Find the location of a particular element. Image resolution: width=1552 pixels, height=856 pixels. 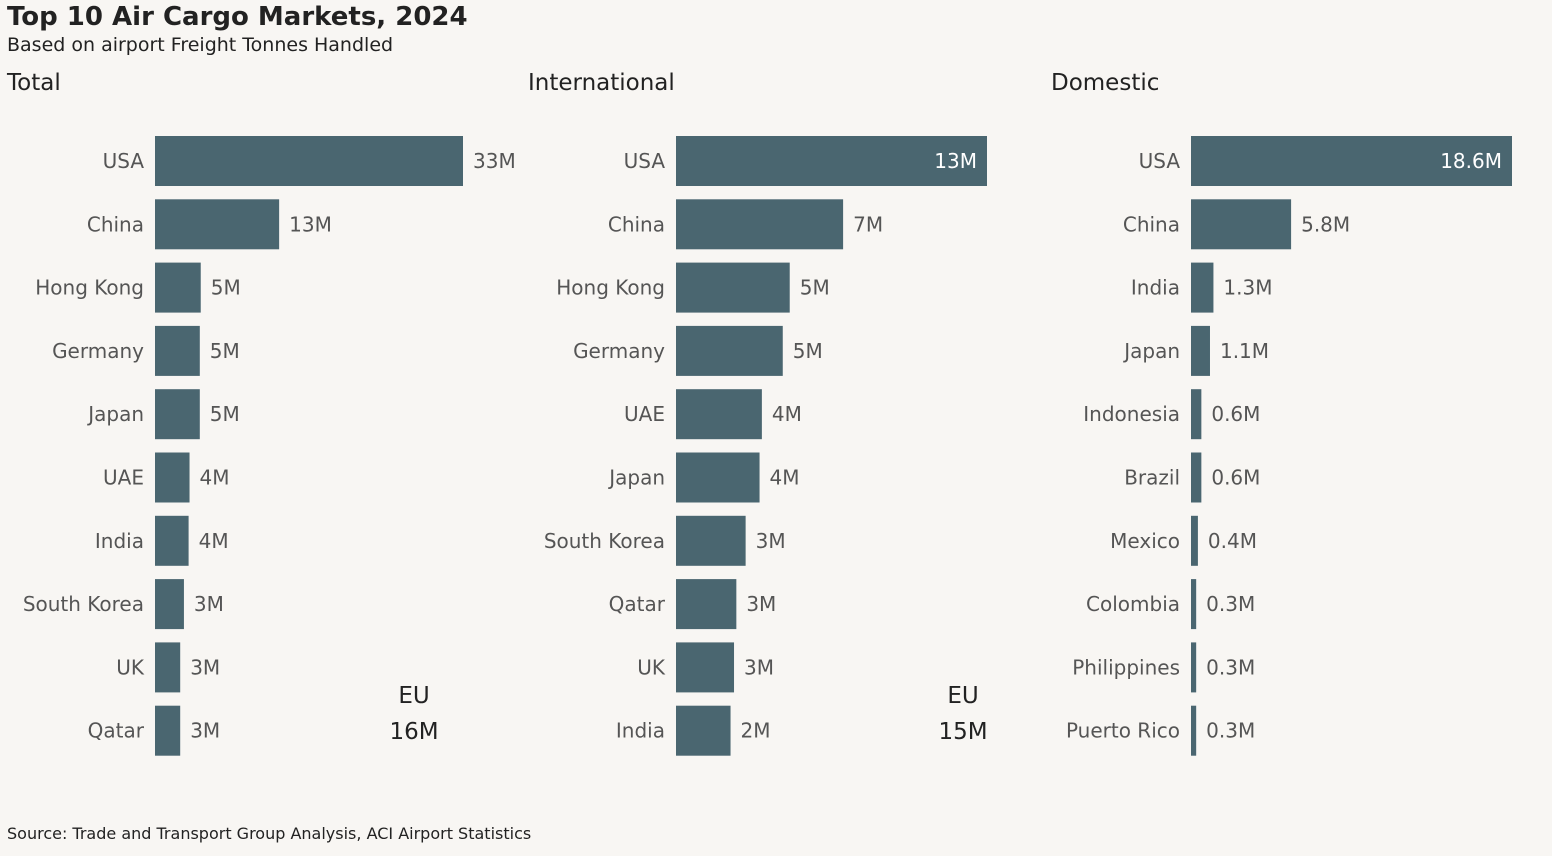

category-label: Mexico is located at coordinates (1145, 541).